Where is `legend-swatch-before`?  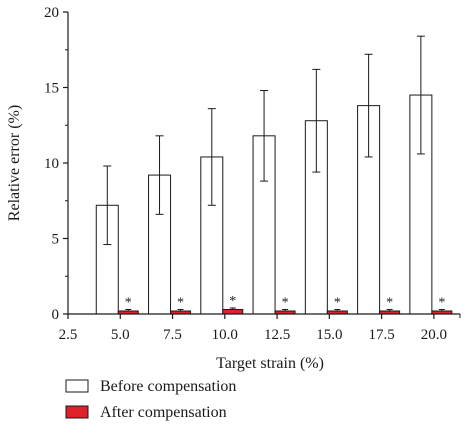 legend-swatch-before is located at coordinates (77, 386).